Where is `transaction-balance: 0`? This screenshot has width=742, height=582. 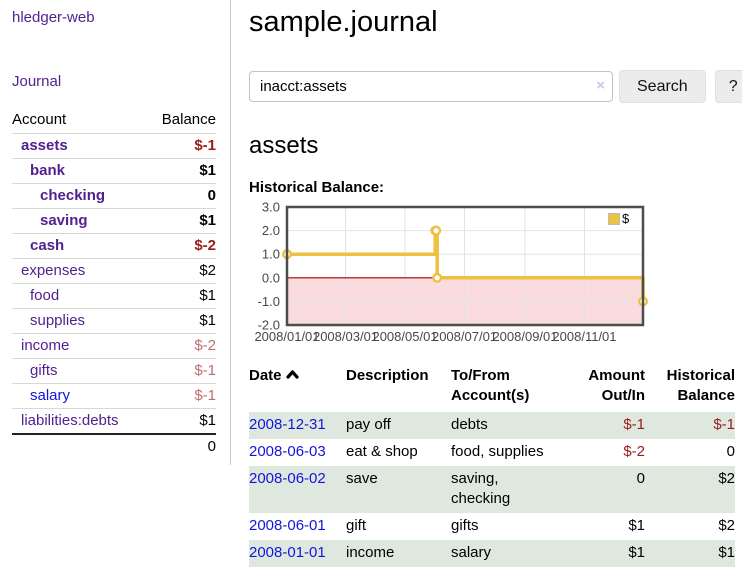 transaction-balance: 0 is located at coordinates (730, 451).